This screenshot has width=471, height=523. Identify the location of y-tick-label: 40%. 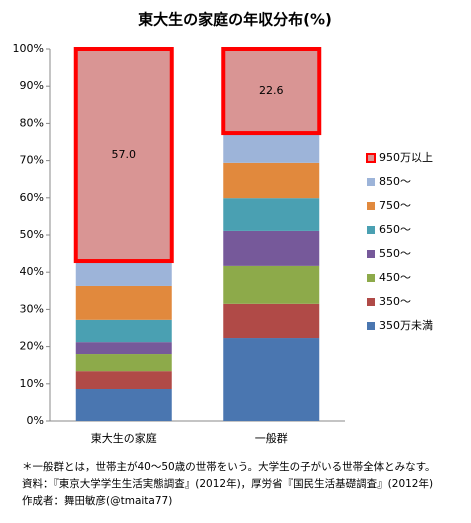
(32, 271).